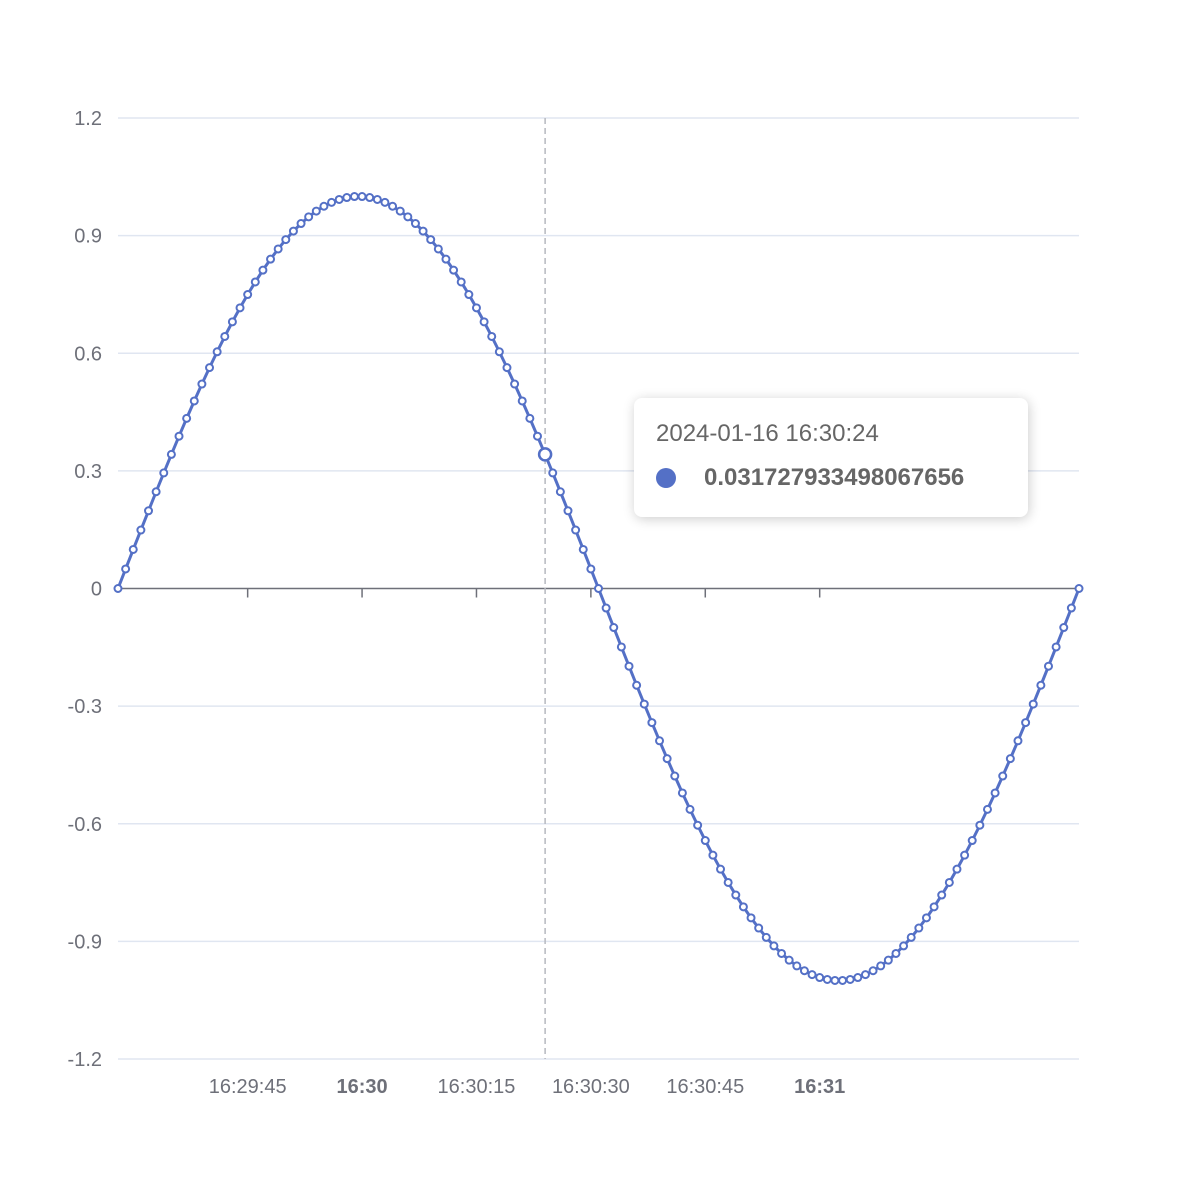  Describe the element at coordinates (767, 433) in the screenshot. I see `tooltip-title: 2024-01-16 16:30:24` at that location.